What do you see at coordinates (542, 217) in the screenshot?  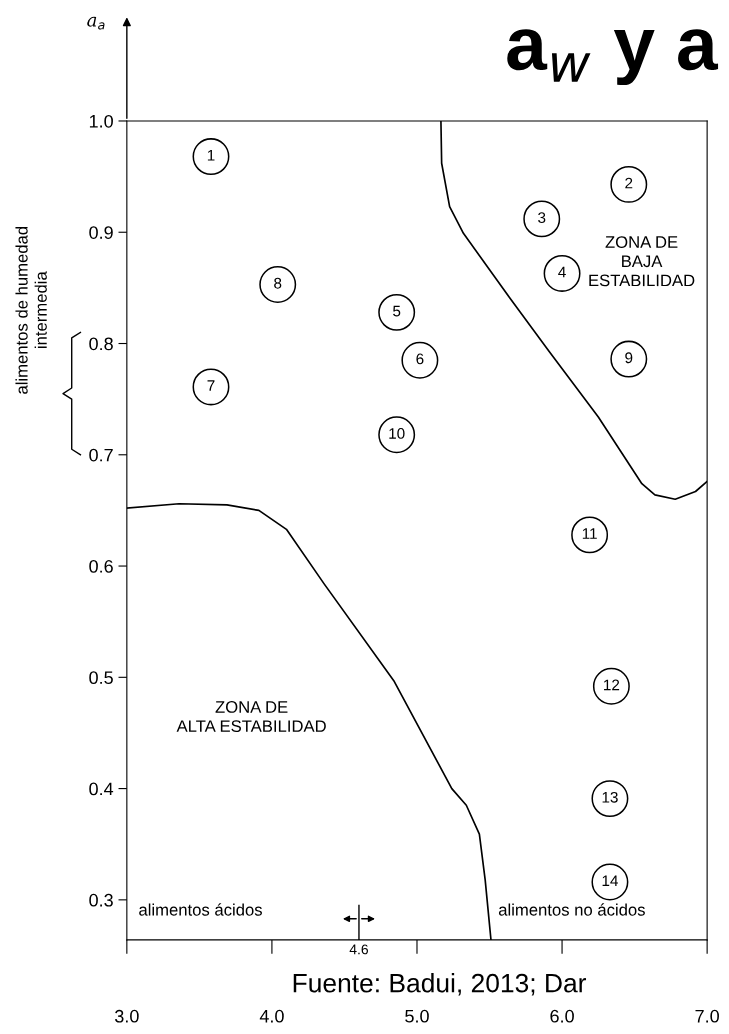 I see `annotation: 3` at bounding box center [542, 217].